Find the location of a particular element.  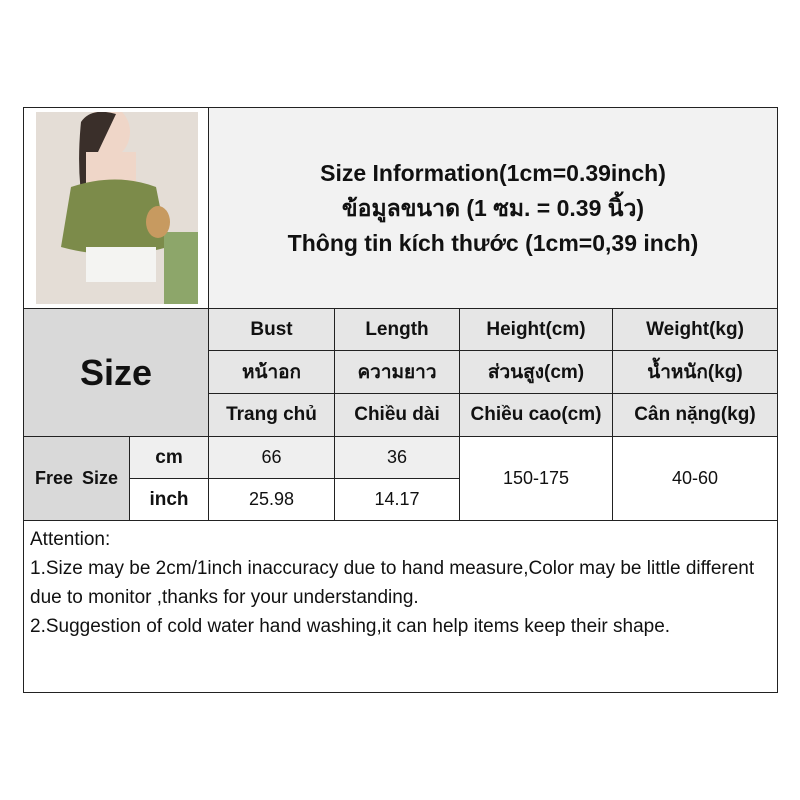

header-length-vi: Chiều dài is located at coordinates (397, 415).